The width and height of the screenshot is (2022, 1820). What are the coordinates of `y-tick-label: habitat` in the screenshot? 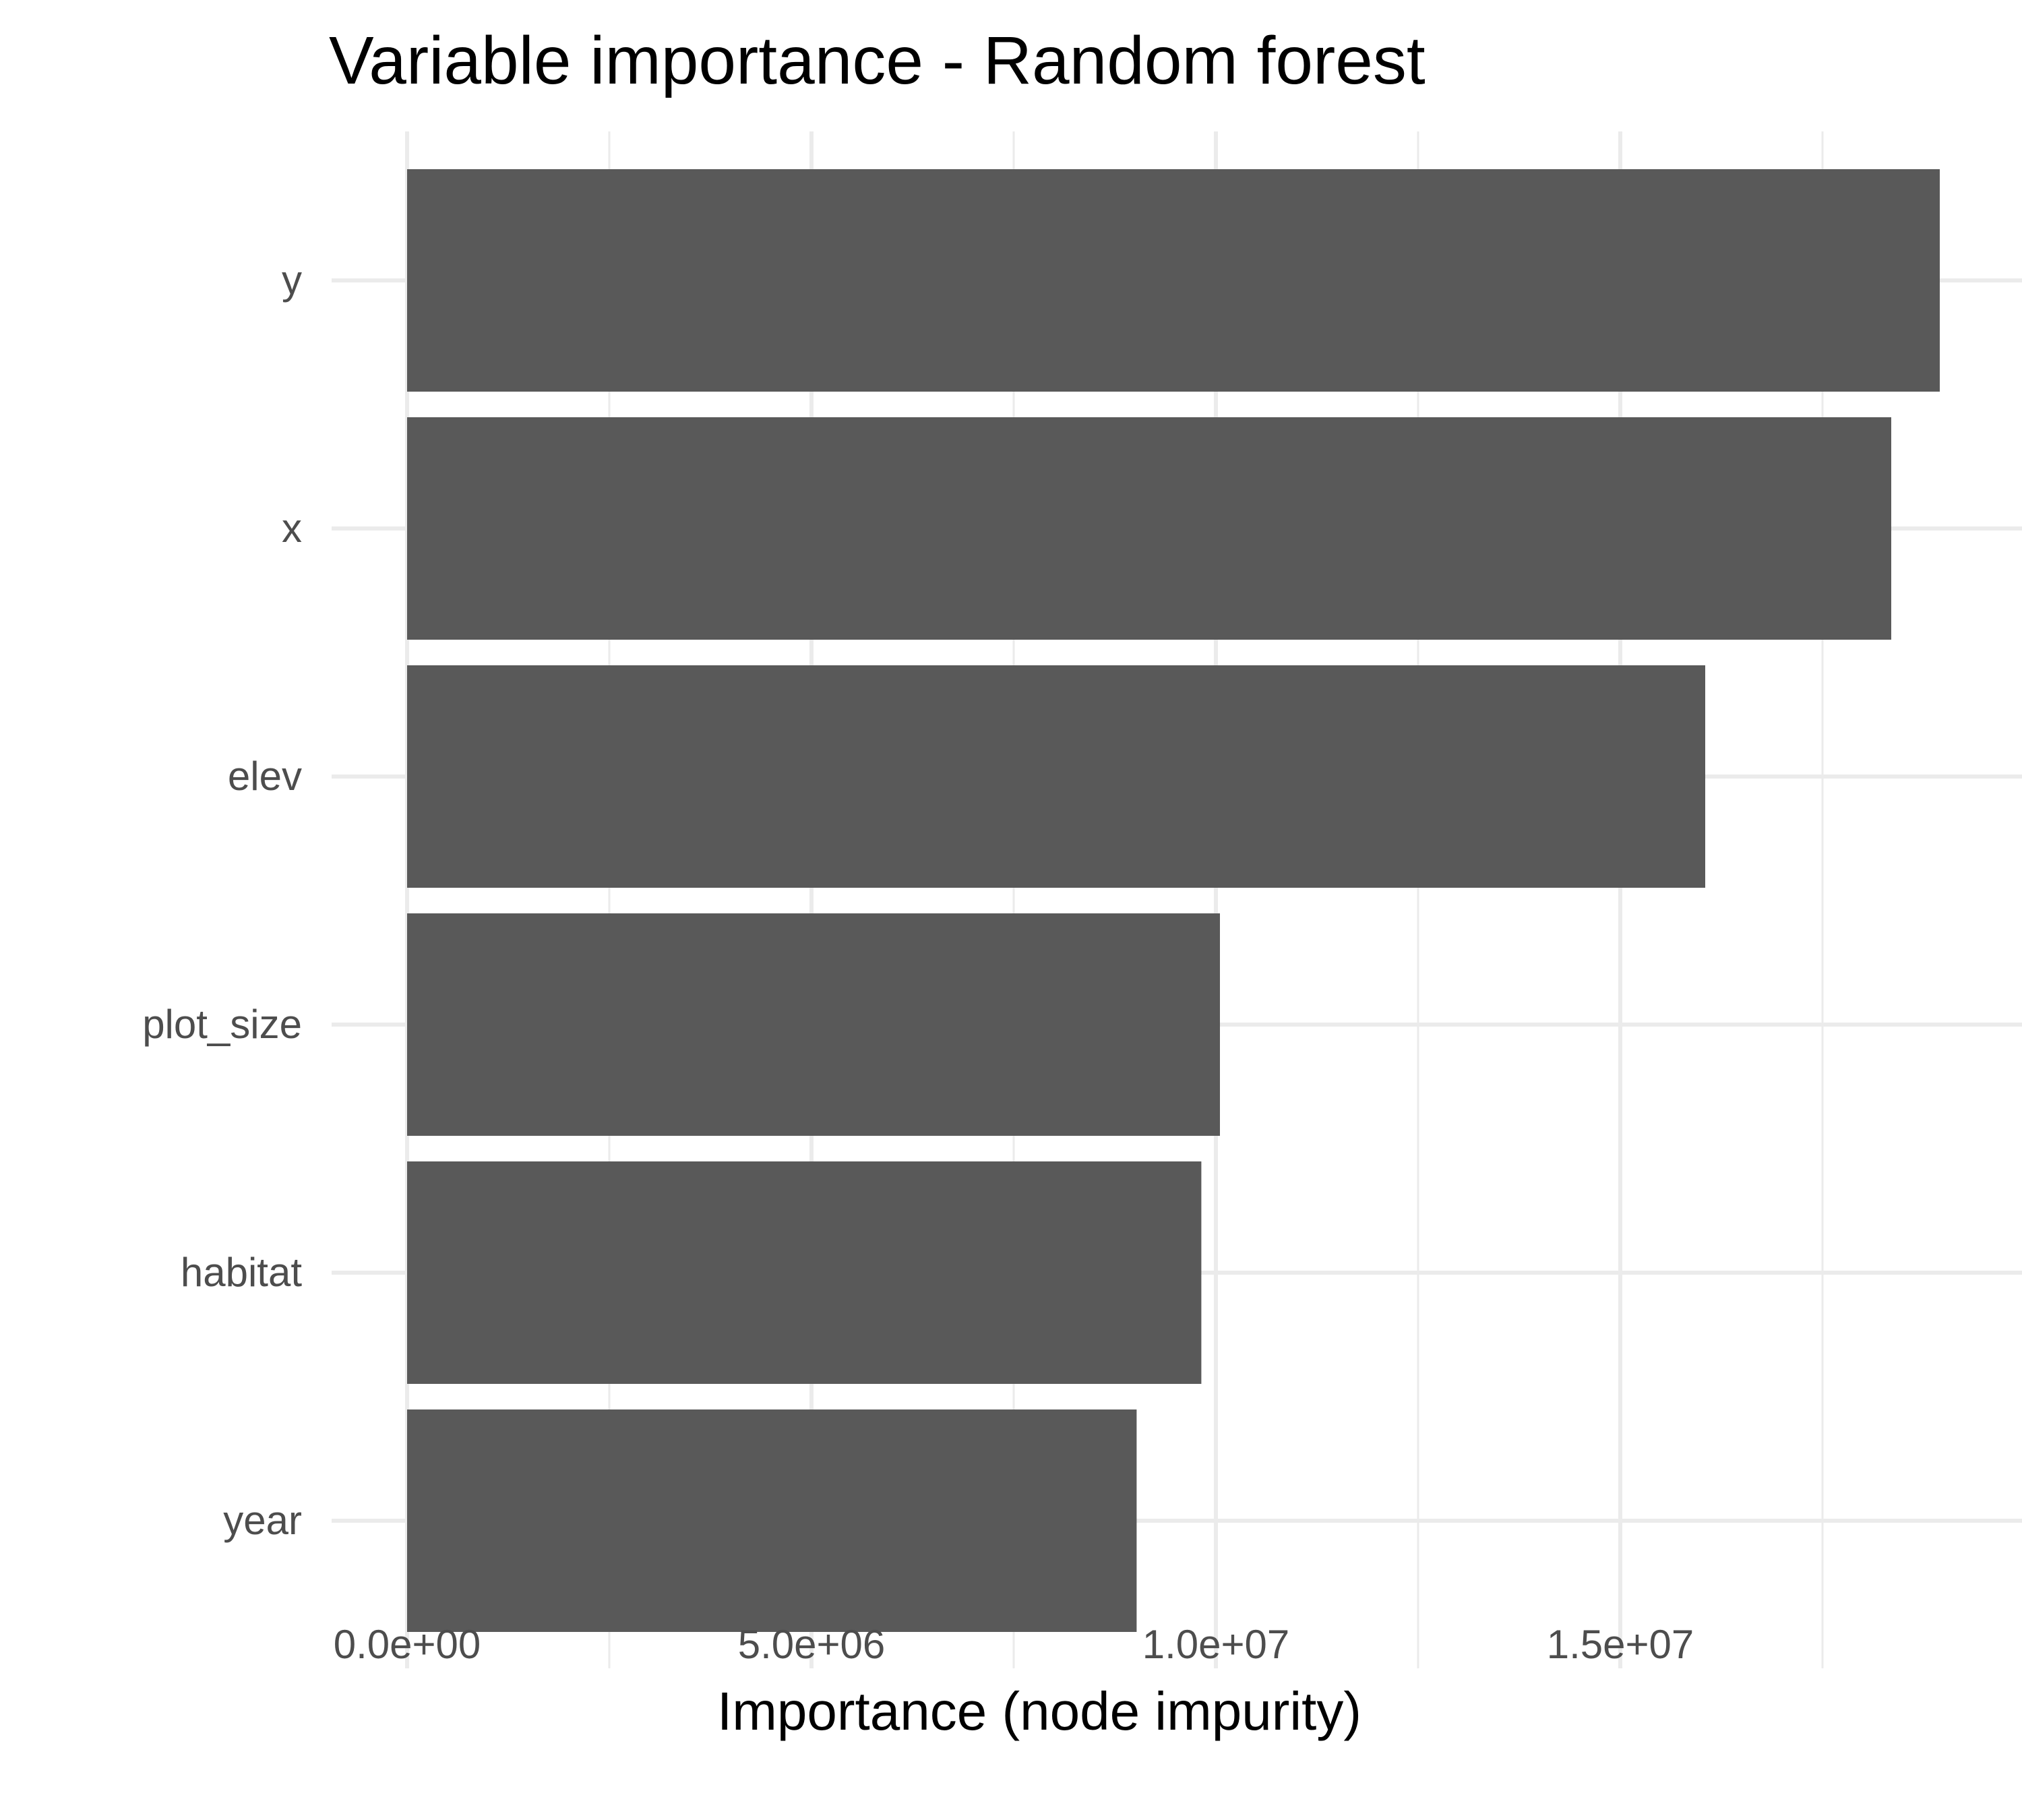 It's located at (241, 1272).